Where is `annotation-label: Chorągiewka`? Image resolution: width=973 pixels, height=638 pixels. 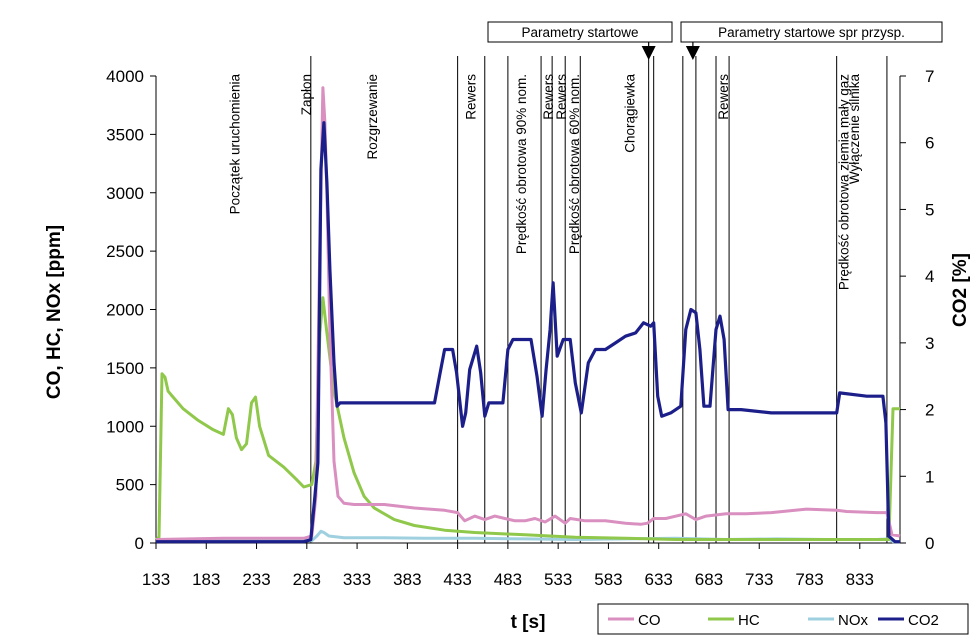
annotation-label: Chorągiewka is located at coordinates (630, 113).